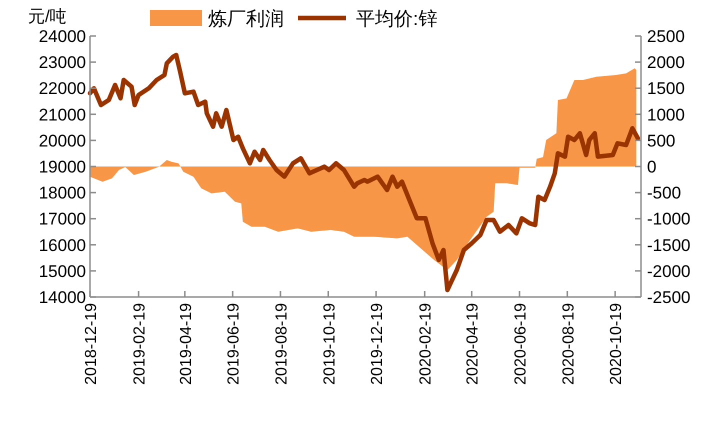  What do you see at coordinates (246, 19) in the screenshot?
I see `legend-label: 炼厂利润` at bounding box center [246, 19].